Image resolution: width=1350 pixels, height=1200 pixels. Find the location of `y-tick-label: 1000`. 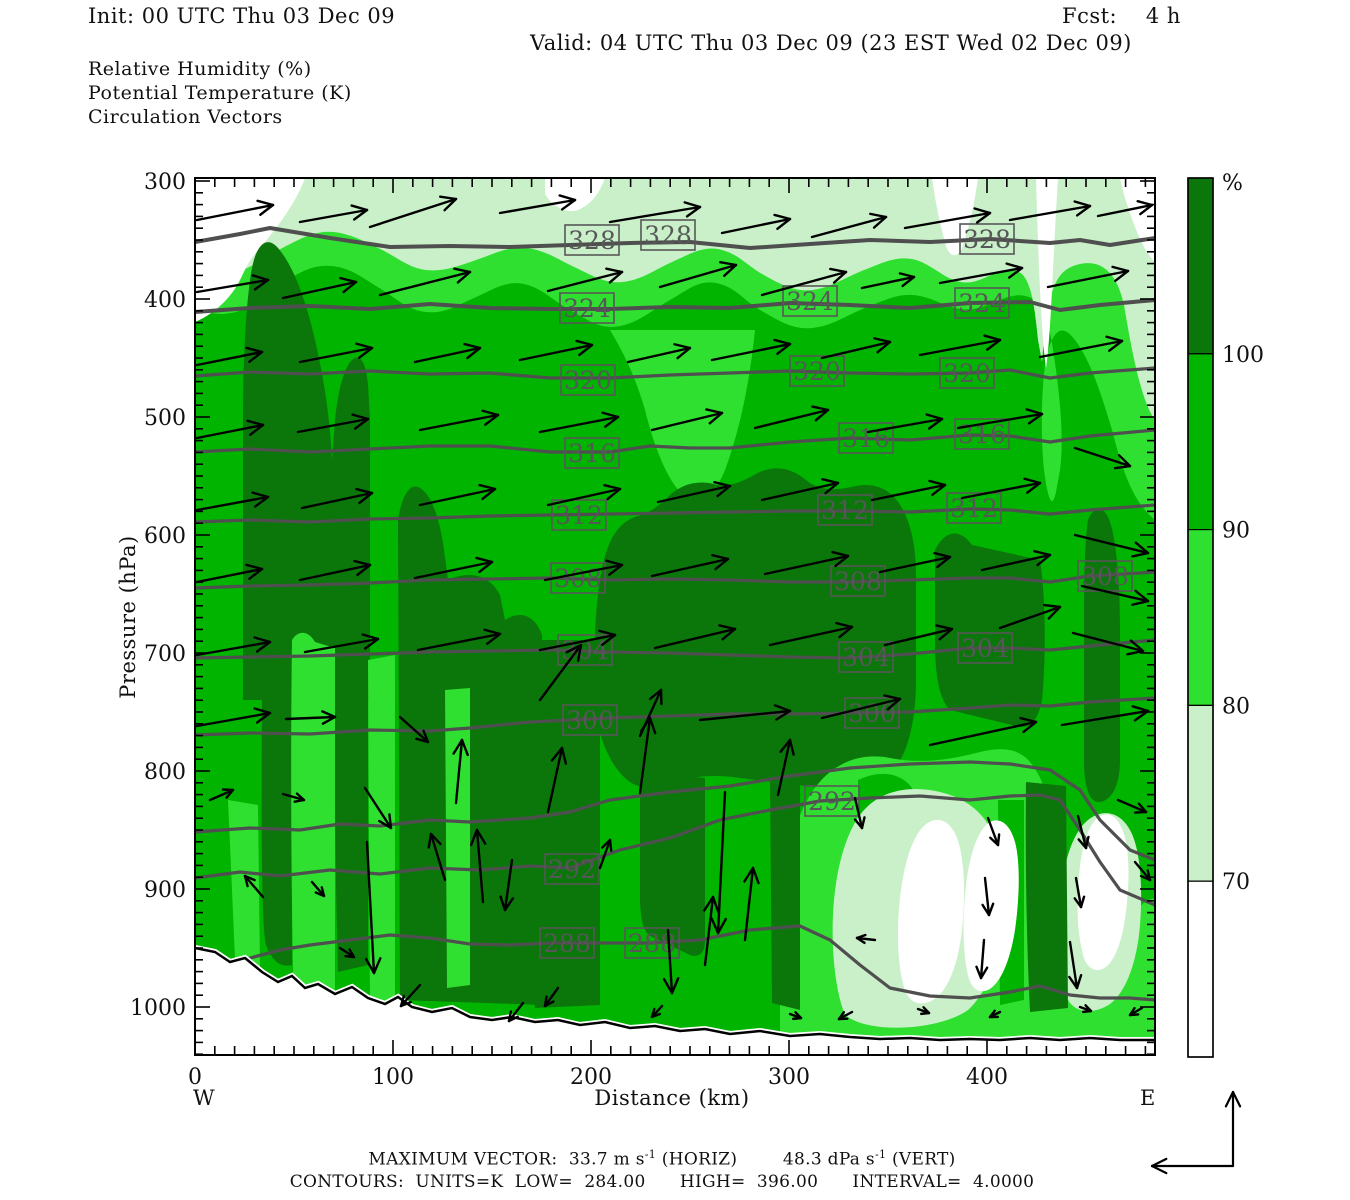

y-tick-label: 1000 is located at coordinates (158, 1008).